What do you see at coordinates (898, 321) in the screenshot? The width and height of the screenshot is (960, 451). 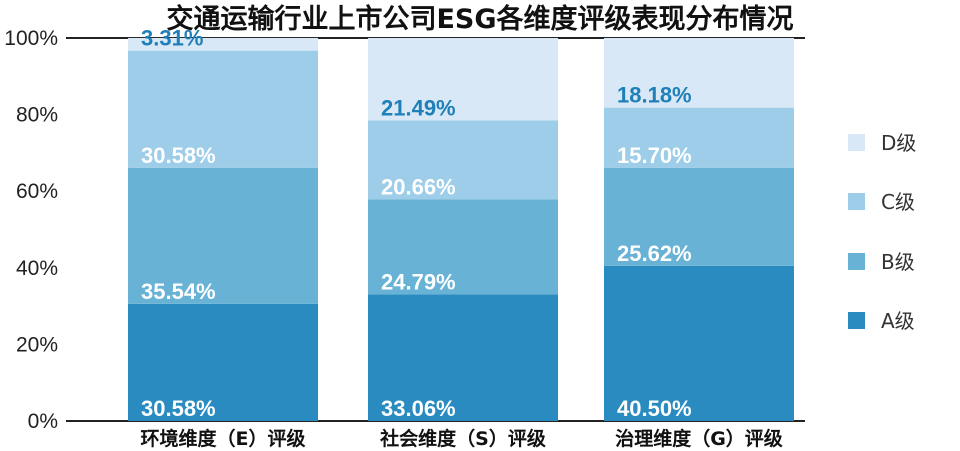 I see `legend-label: A级` at bounding box center [898, 321].